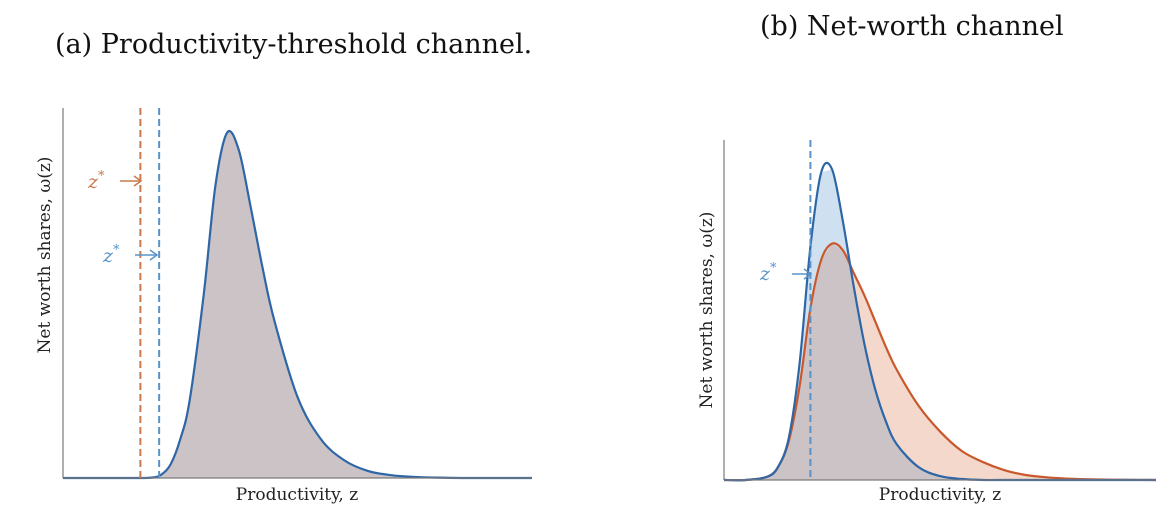  I want to click on panel-a-title: (a) Productivity-threshold channel., so click(293, 44).